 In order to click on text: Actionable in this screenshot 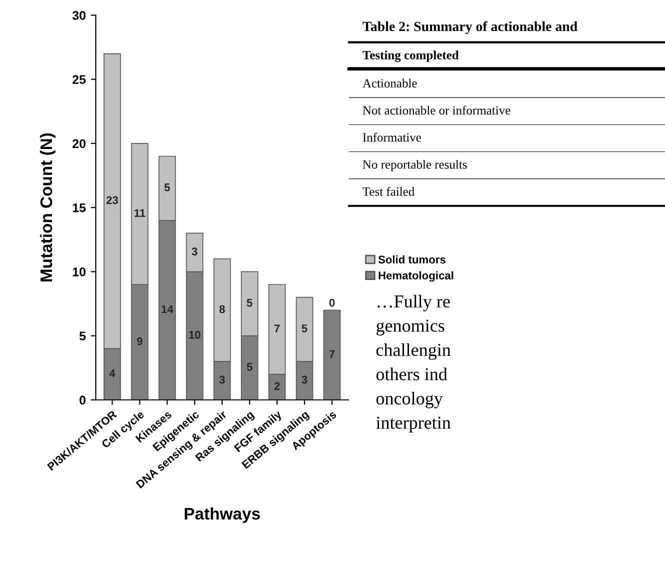, I will do `click(389, 83)`.